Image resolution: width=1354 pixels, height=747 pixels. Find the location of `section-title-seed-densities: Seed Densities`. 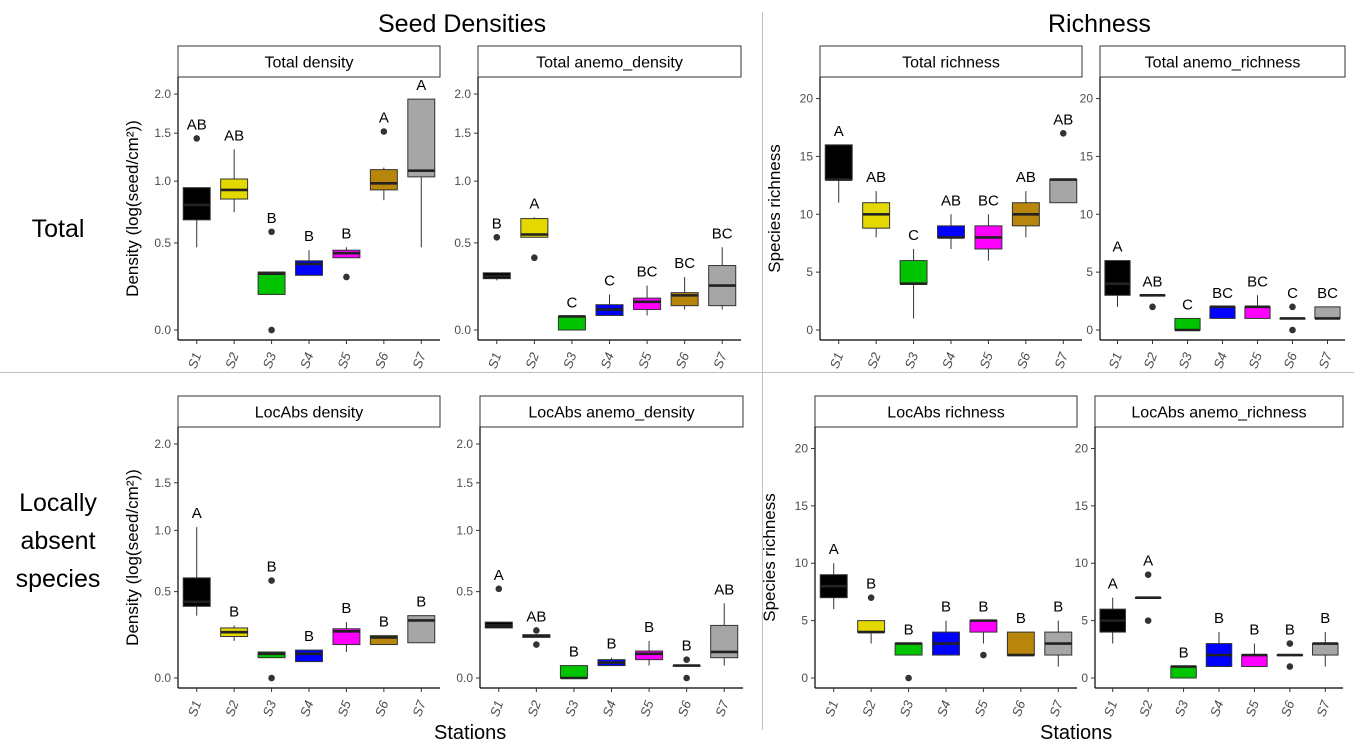

section-title-seed-densities: Seed Densities is located at coordinates (462, 24).